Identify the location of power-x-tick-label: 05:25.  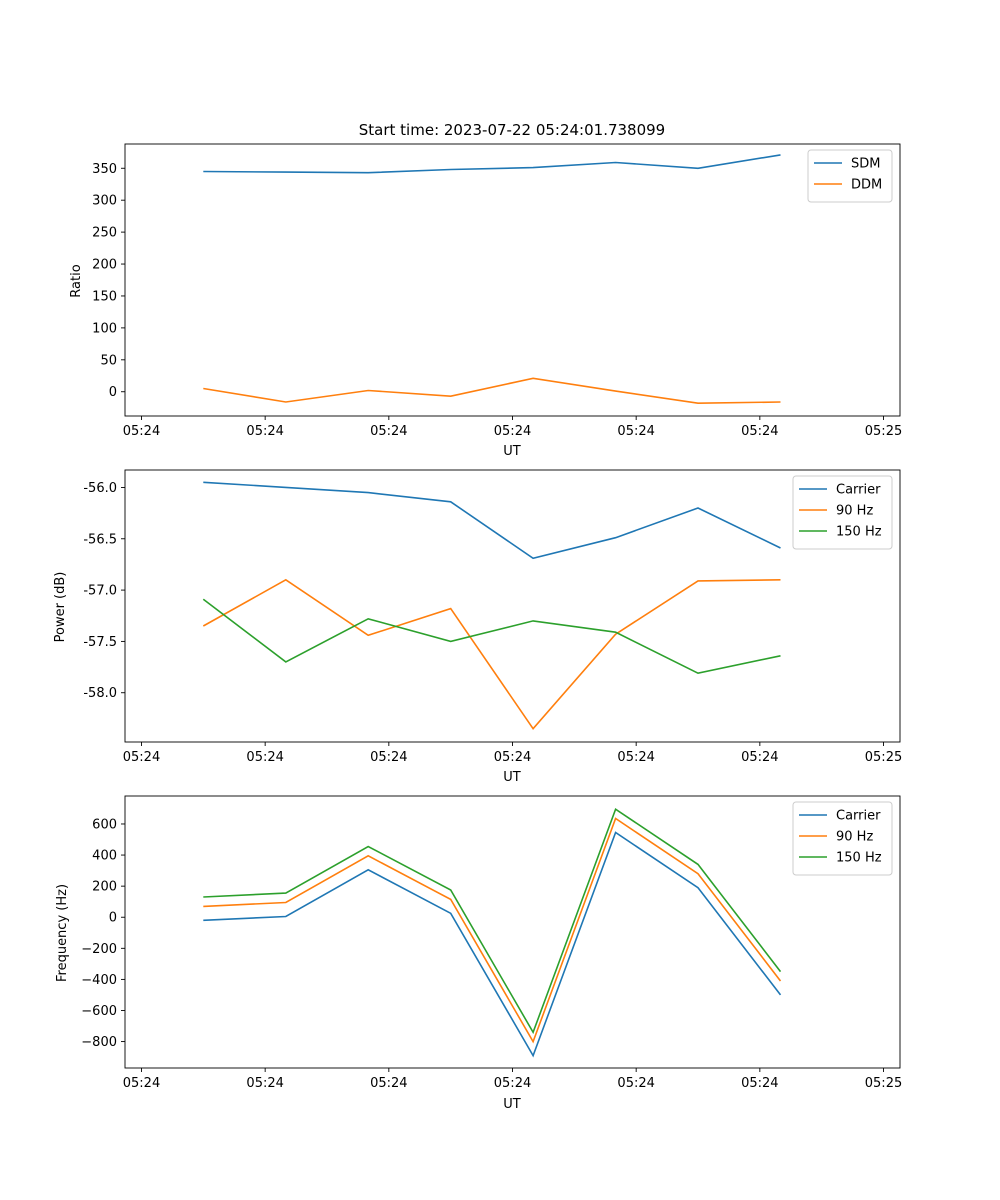
(883, 757).